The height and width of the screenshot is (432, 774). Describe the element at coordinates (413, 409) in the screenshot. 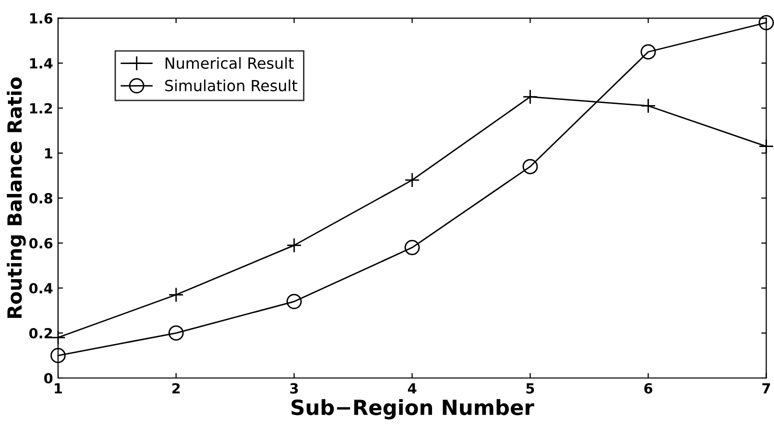

I see `x-axis-title: Sub−Region Number` at that location.